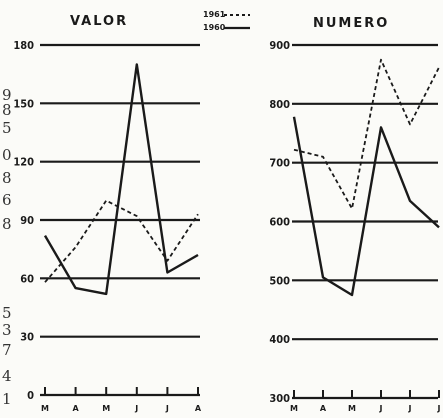 The image size is (443, 418). Describe the element at coordinates (27, 278) in the screenshot. I see `y-tick-label: 60` at that location.